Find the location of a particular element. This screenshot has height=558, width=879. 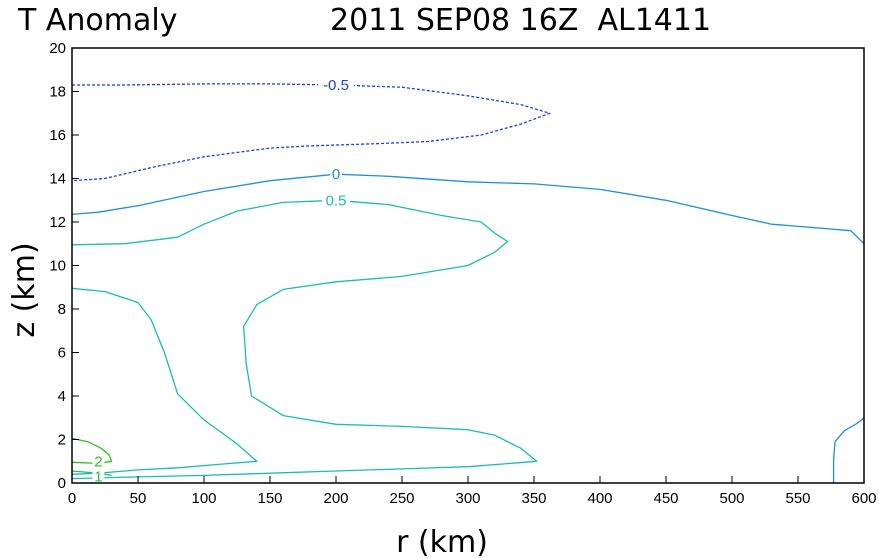

x-tick-label: 0 is located at coordinates (72, 498).